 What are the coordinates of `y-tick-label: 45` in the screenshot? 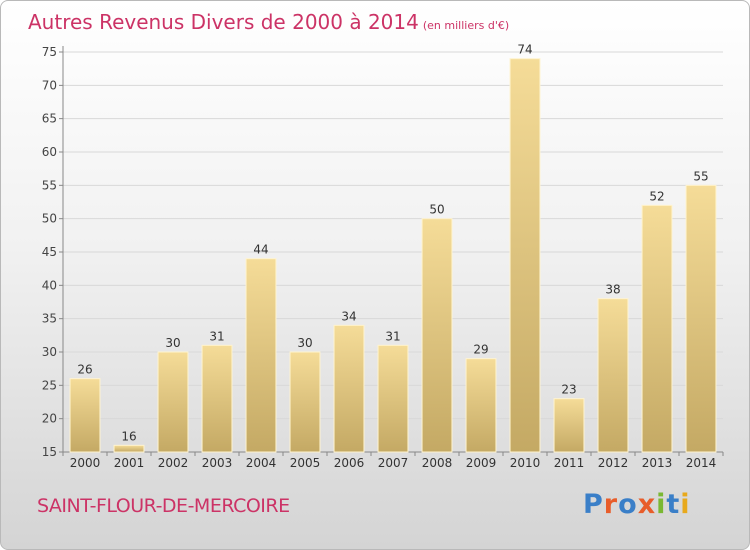 It's located at (49, 252).